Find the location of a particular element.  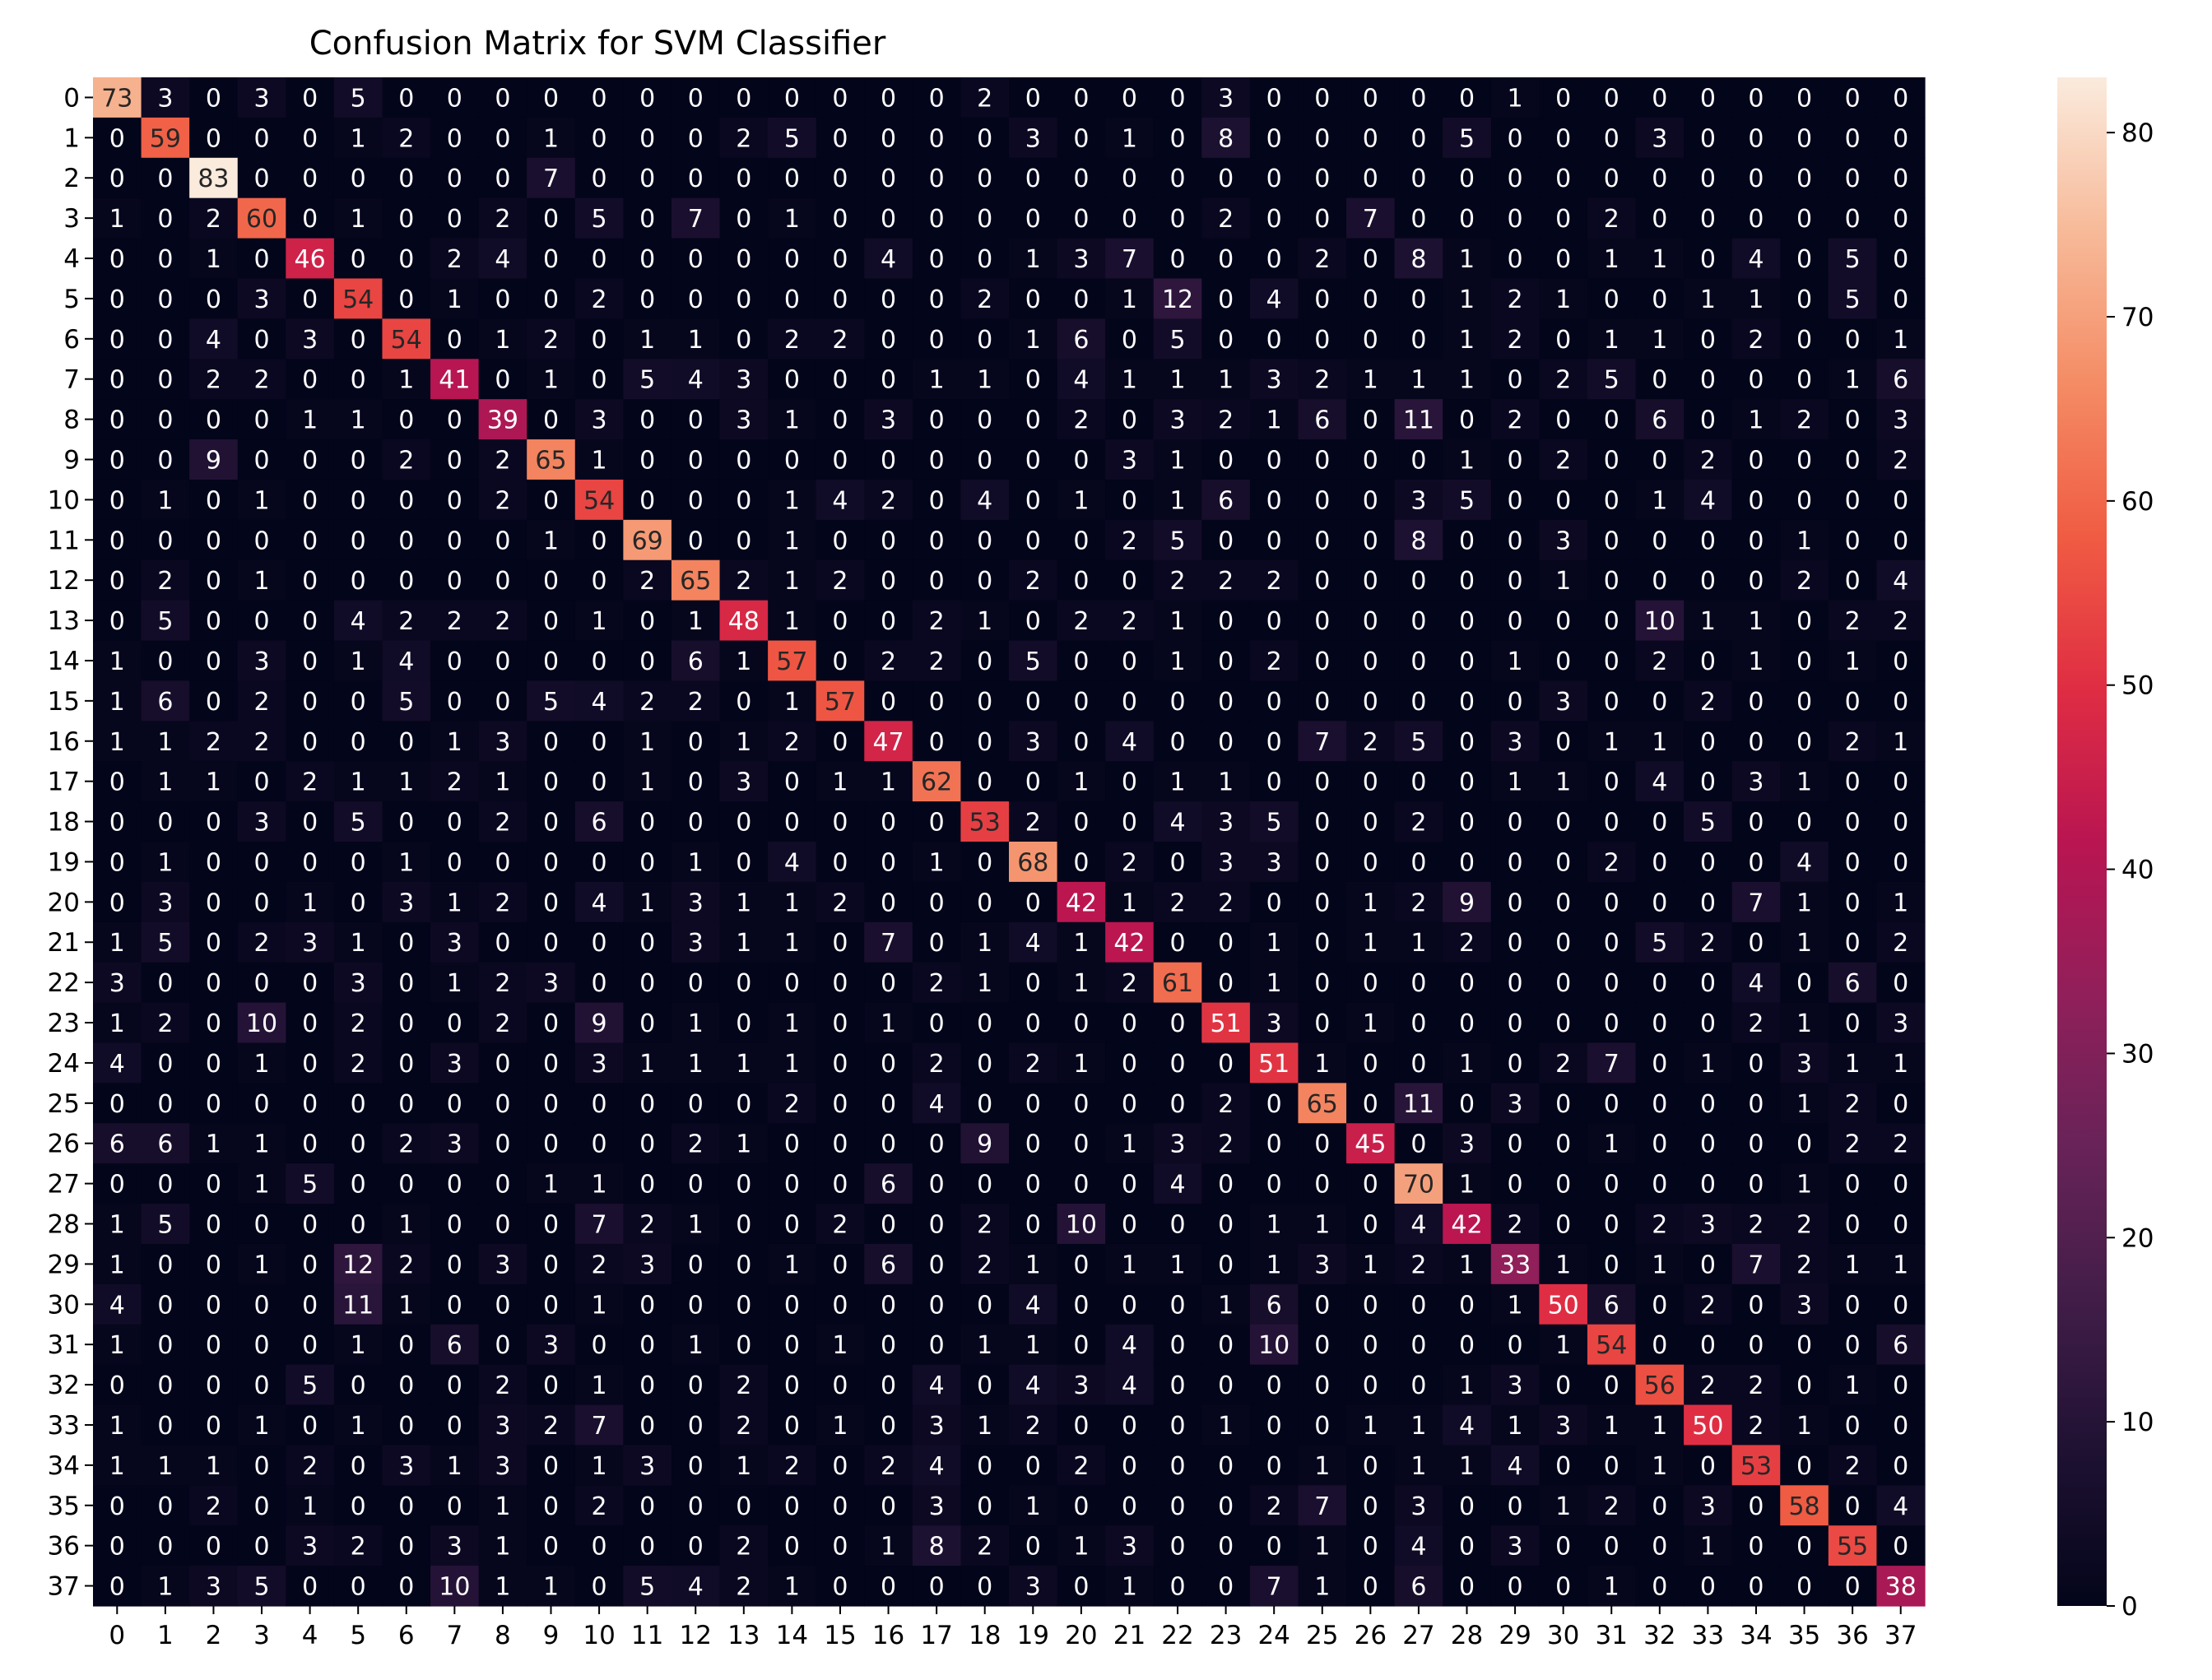

y-tick-label: 35 is located at coordinates (64, 1506).